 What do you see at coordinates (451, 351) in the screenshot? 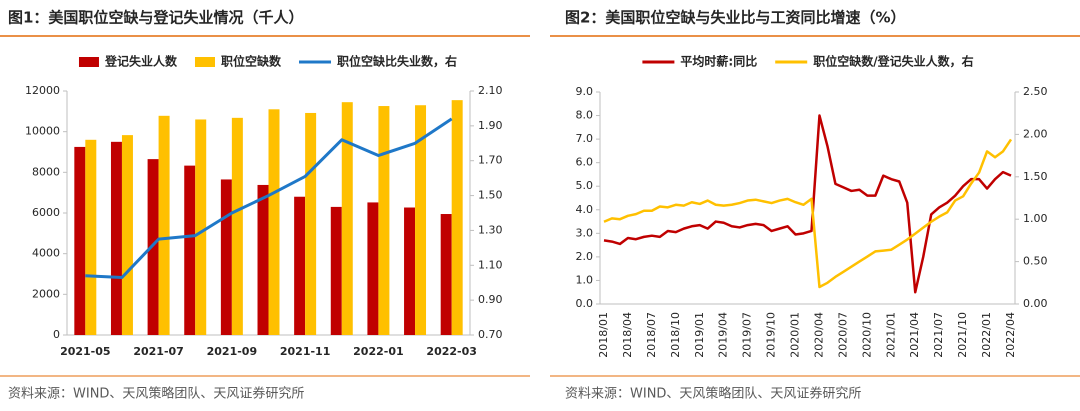
I see `x-tick-label: 2022-03` at bounding box center [451, 351].